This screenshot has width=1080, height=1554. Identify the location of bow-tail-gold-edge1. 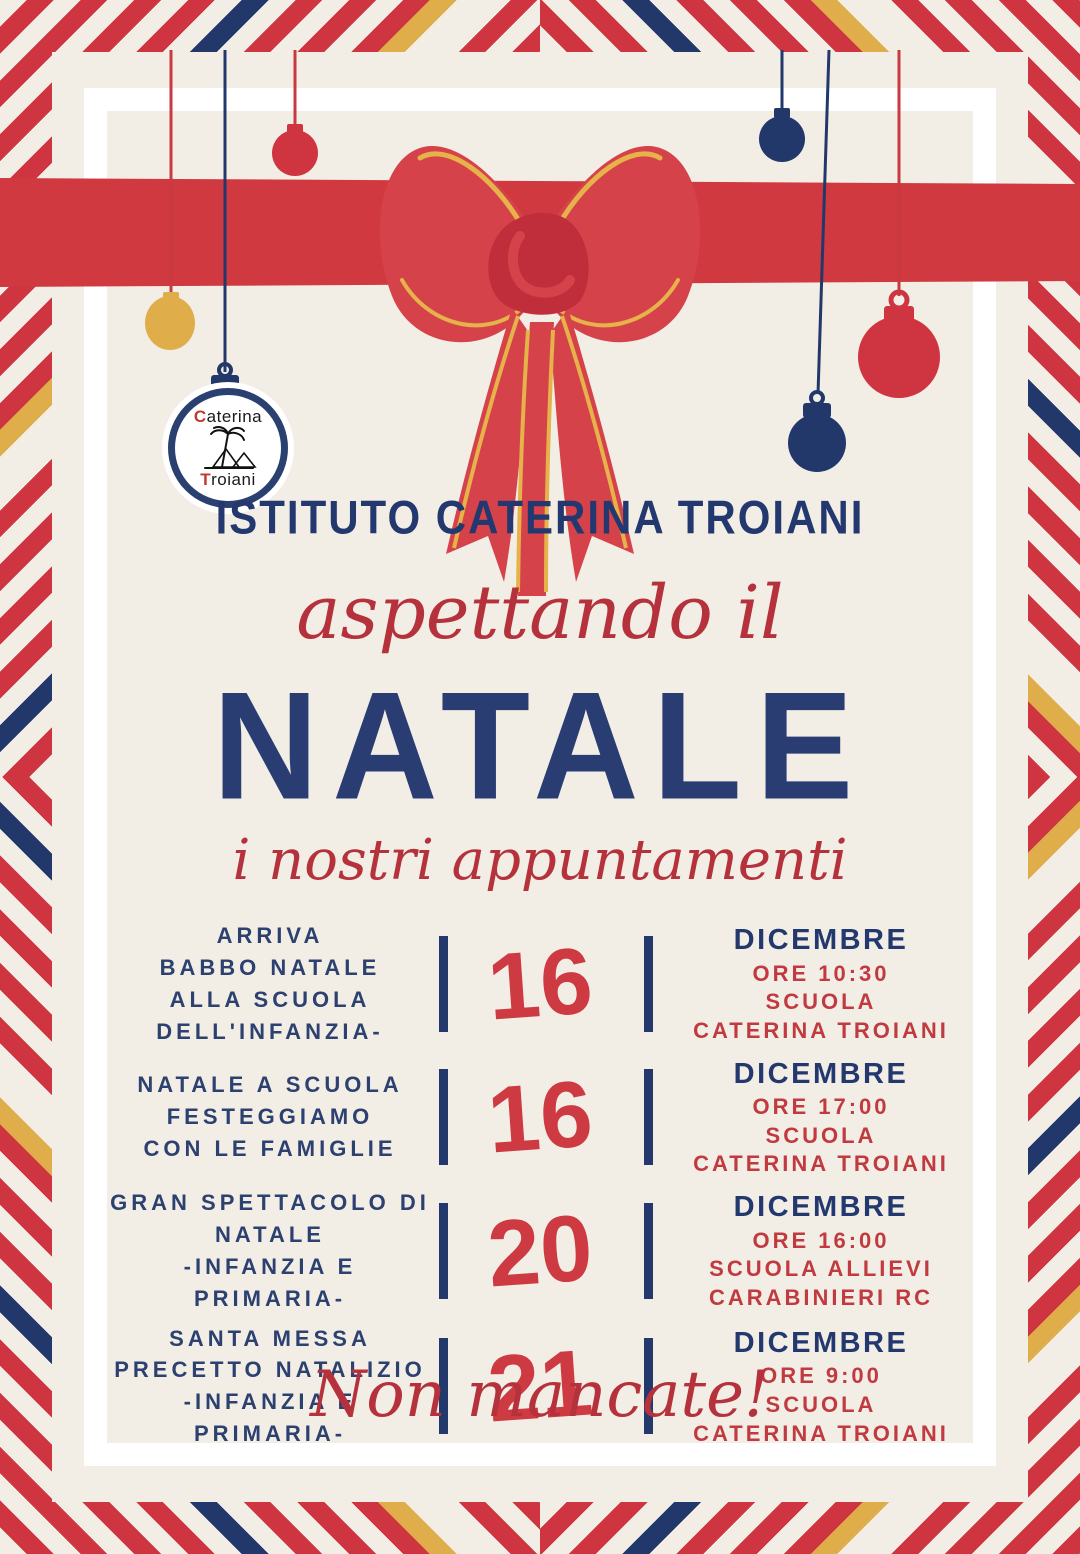
(523, 461).